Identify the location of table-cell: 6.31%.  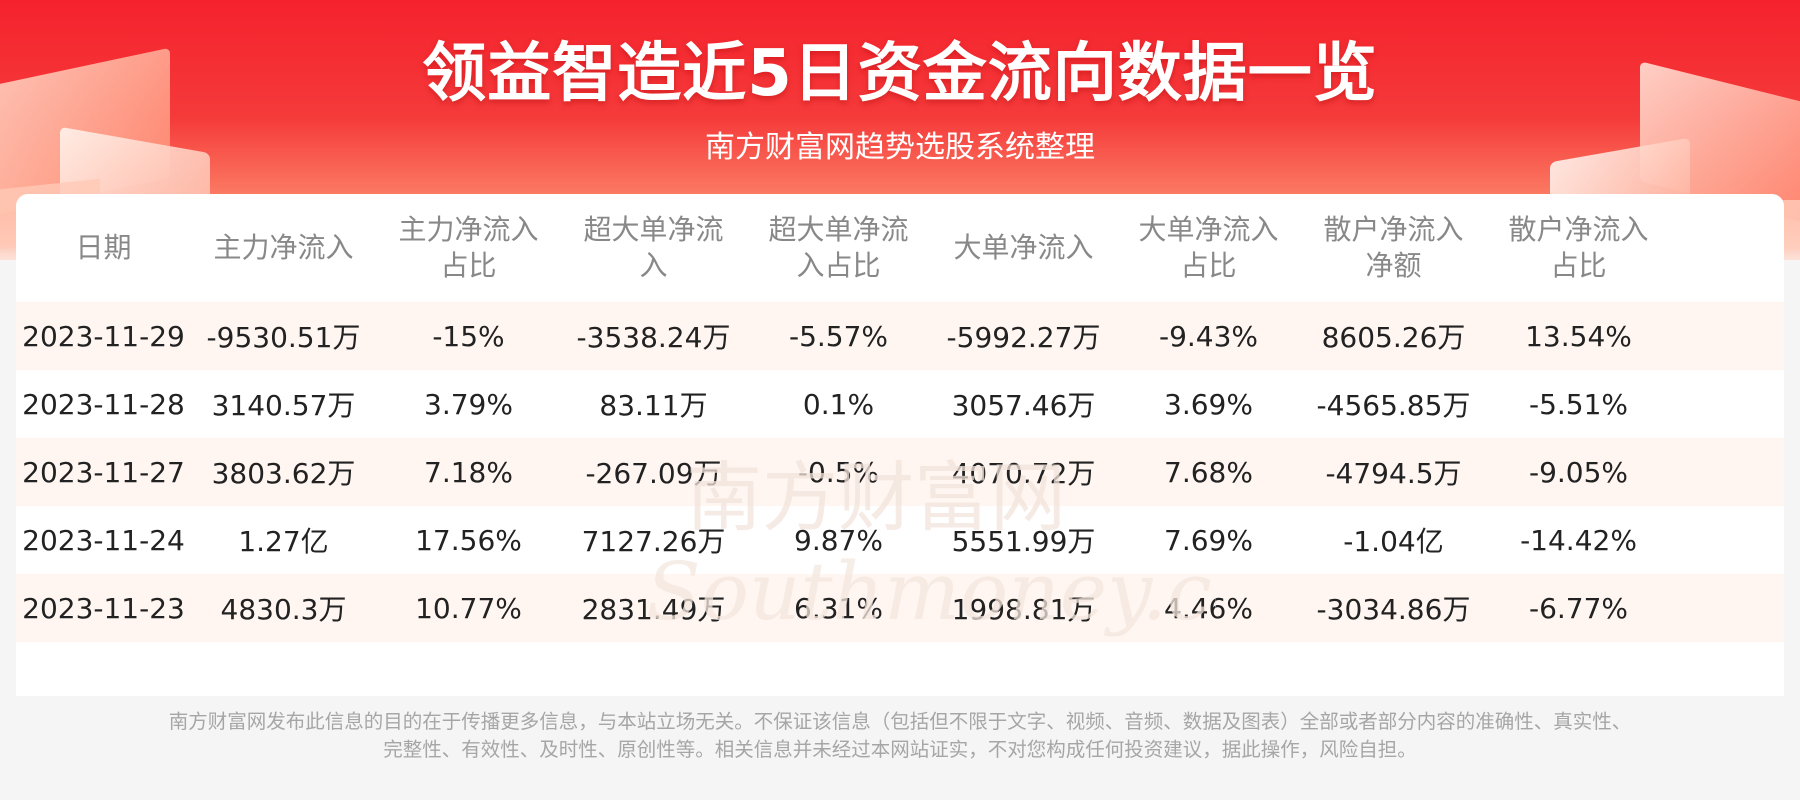
(838, 608).